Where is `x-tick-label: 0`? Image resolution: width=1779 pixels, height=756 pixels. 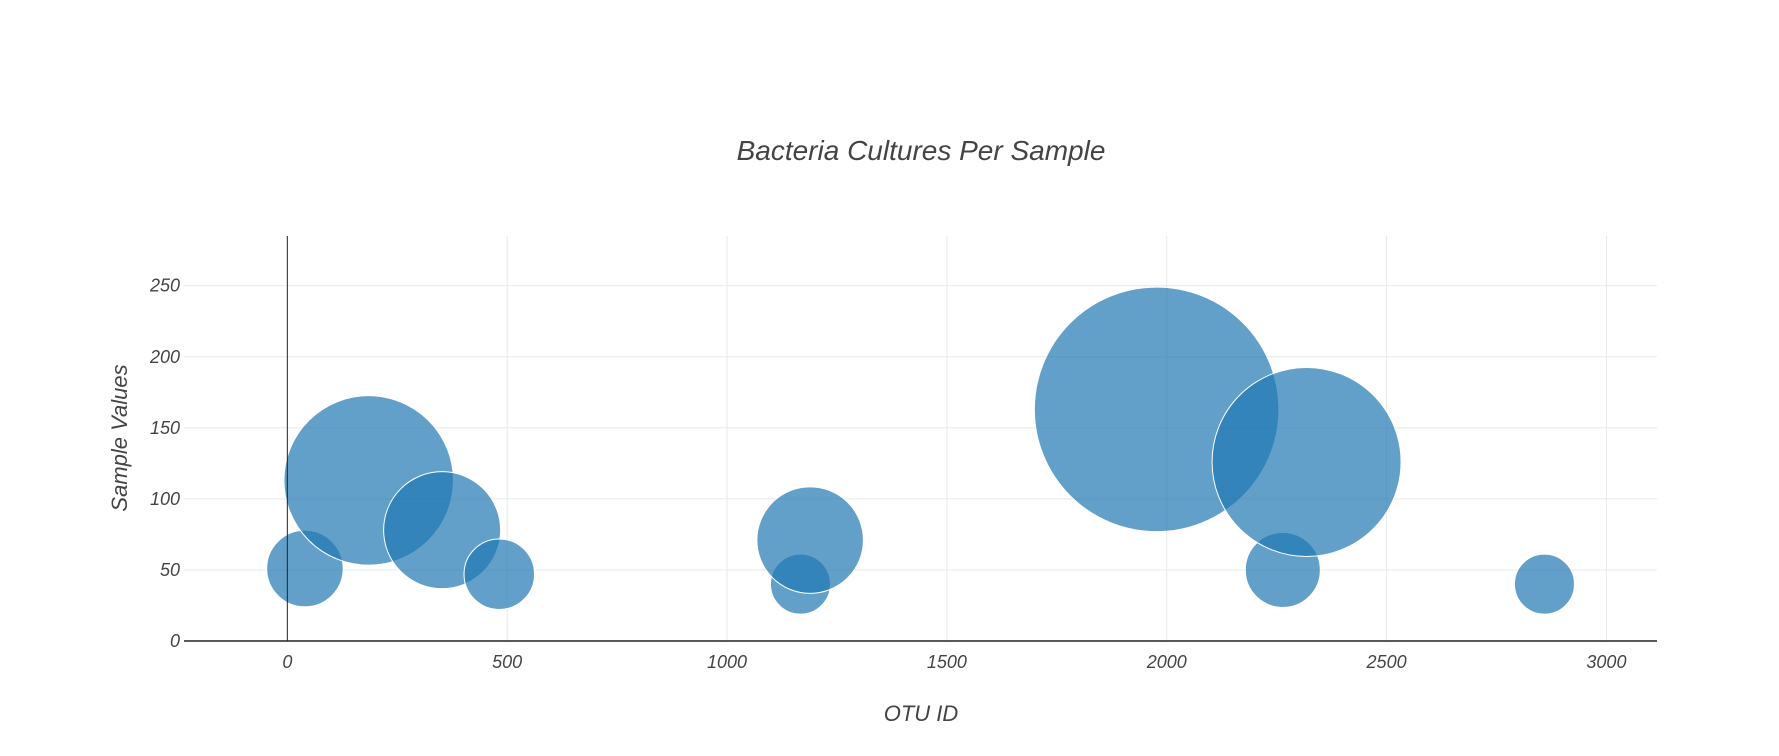 x-tick-label: 0 is located at coordinates (287, 662).